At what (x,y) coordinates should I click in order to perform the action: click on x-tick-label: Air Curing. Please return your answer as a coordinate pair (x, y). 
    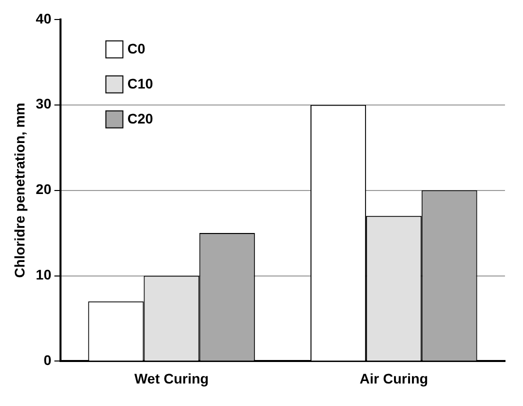
    Looking at the image, I should click on (394, 378).